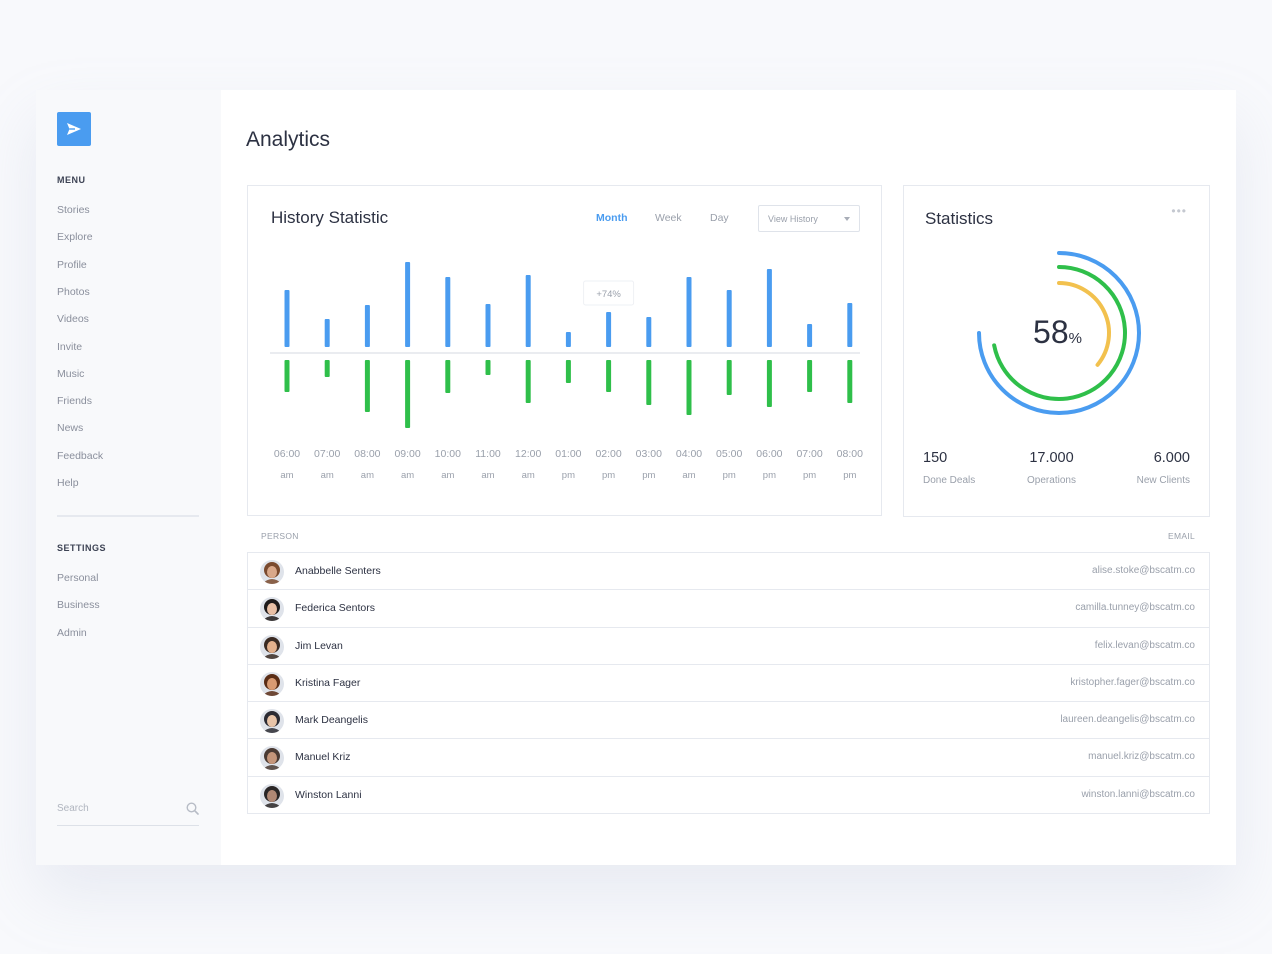 This screenshot has width=1272, height=954. I want to click on done-deals-value: 150, so click(935, 458).